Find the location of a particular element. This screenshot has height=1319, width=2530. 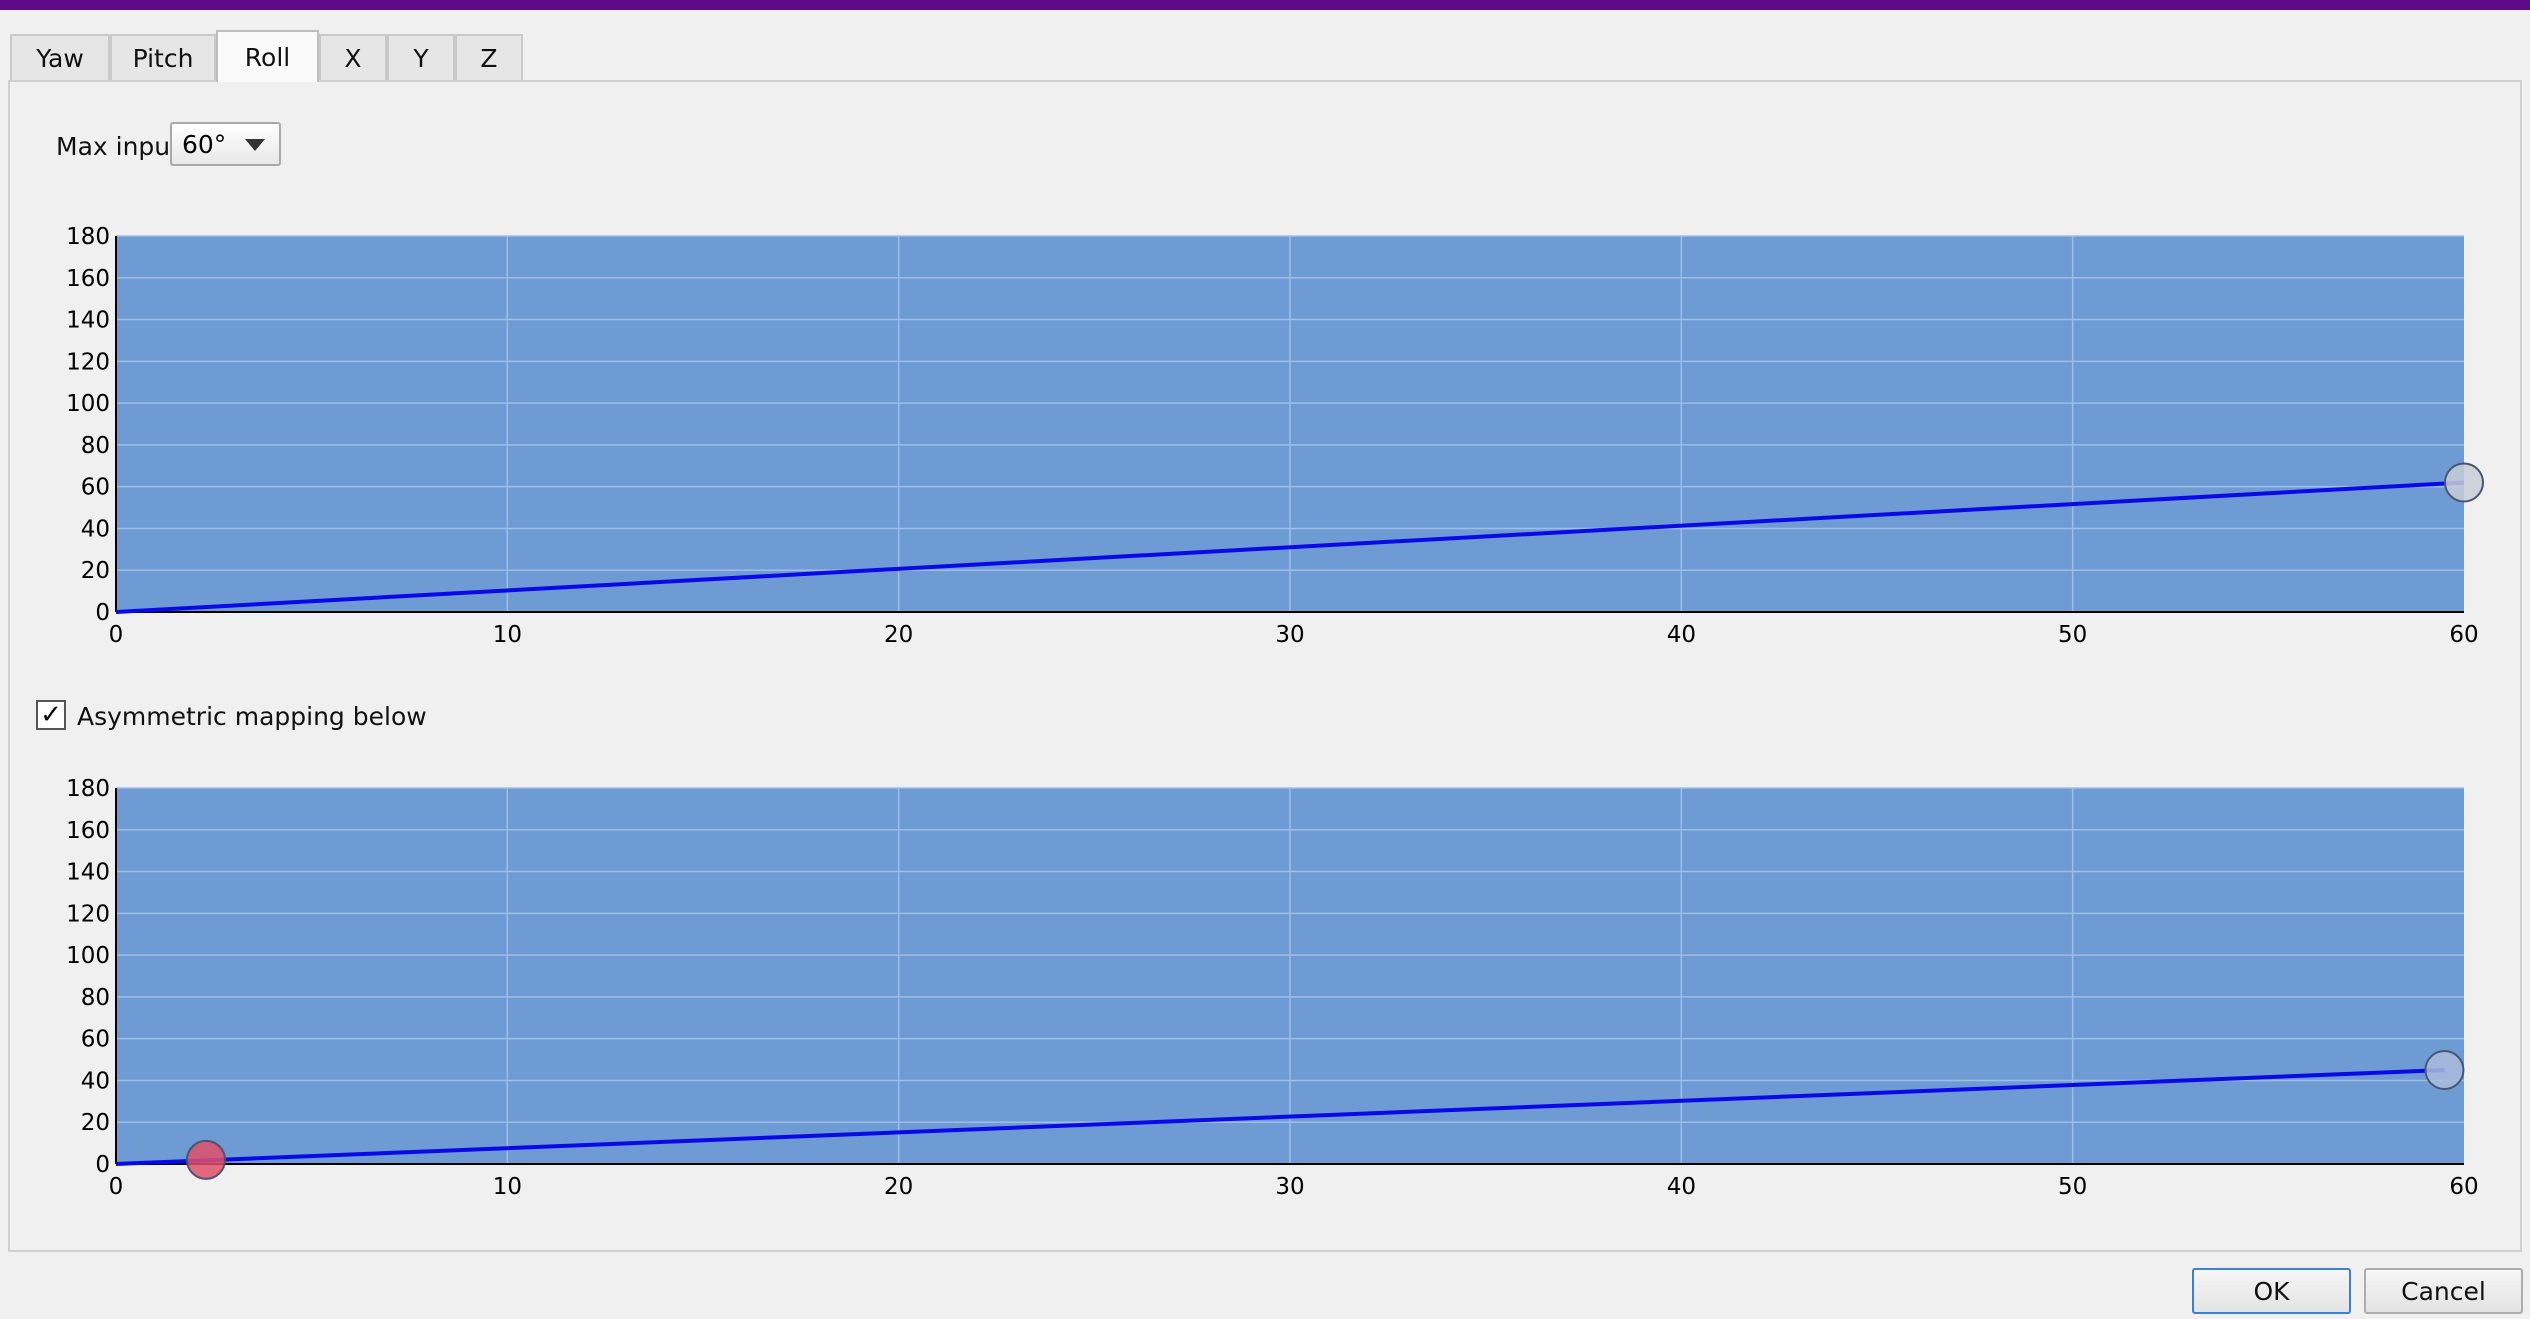

tab-z: Z is located at coordinates (489, 57).